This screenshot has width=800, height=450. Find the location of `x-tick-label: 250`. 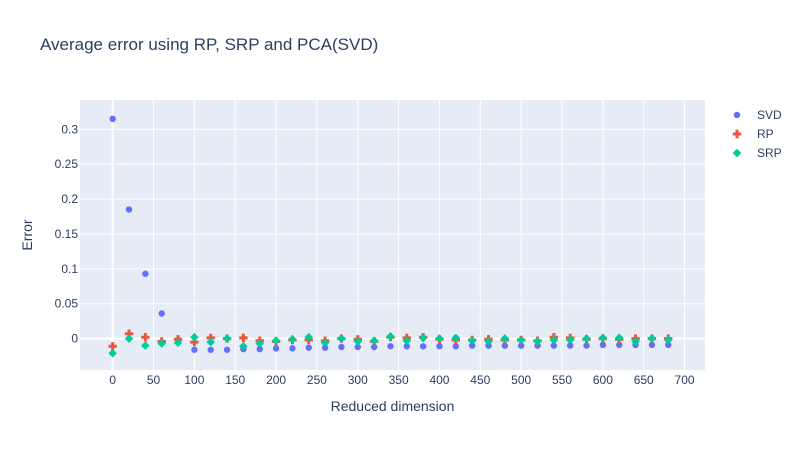

x-tick-label: 250 is located at coordinates (317, 380).